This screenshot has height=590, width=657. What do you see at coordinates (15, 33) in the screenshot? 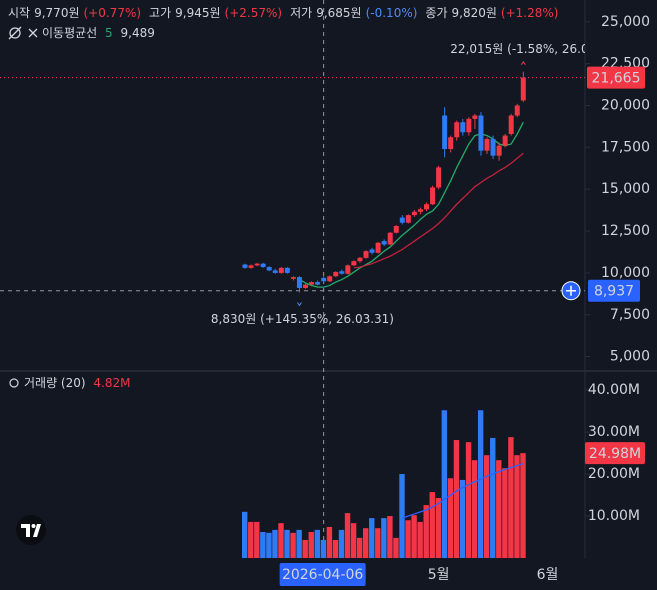
I see `eye-icon` at bounding box center [15, 33].